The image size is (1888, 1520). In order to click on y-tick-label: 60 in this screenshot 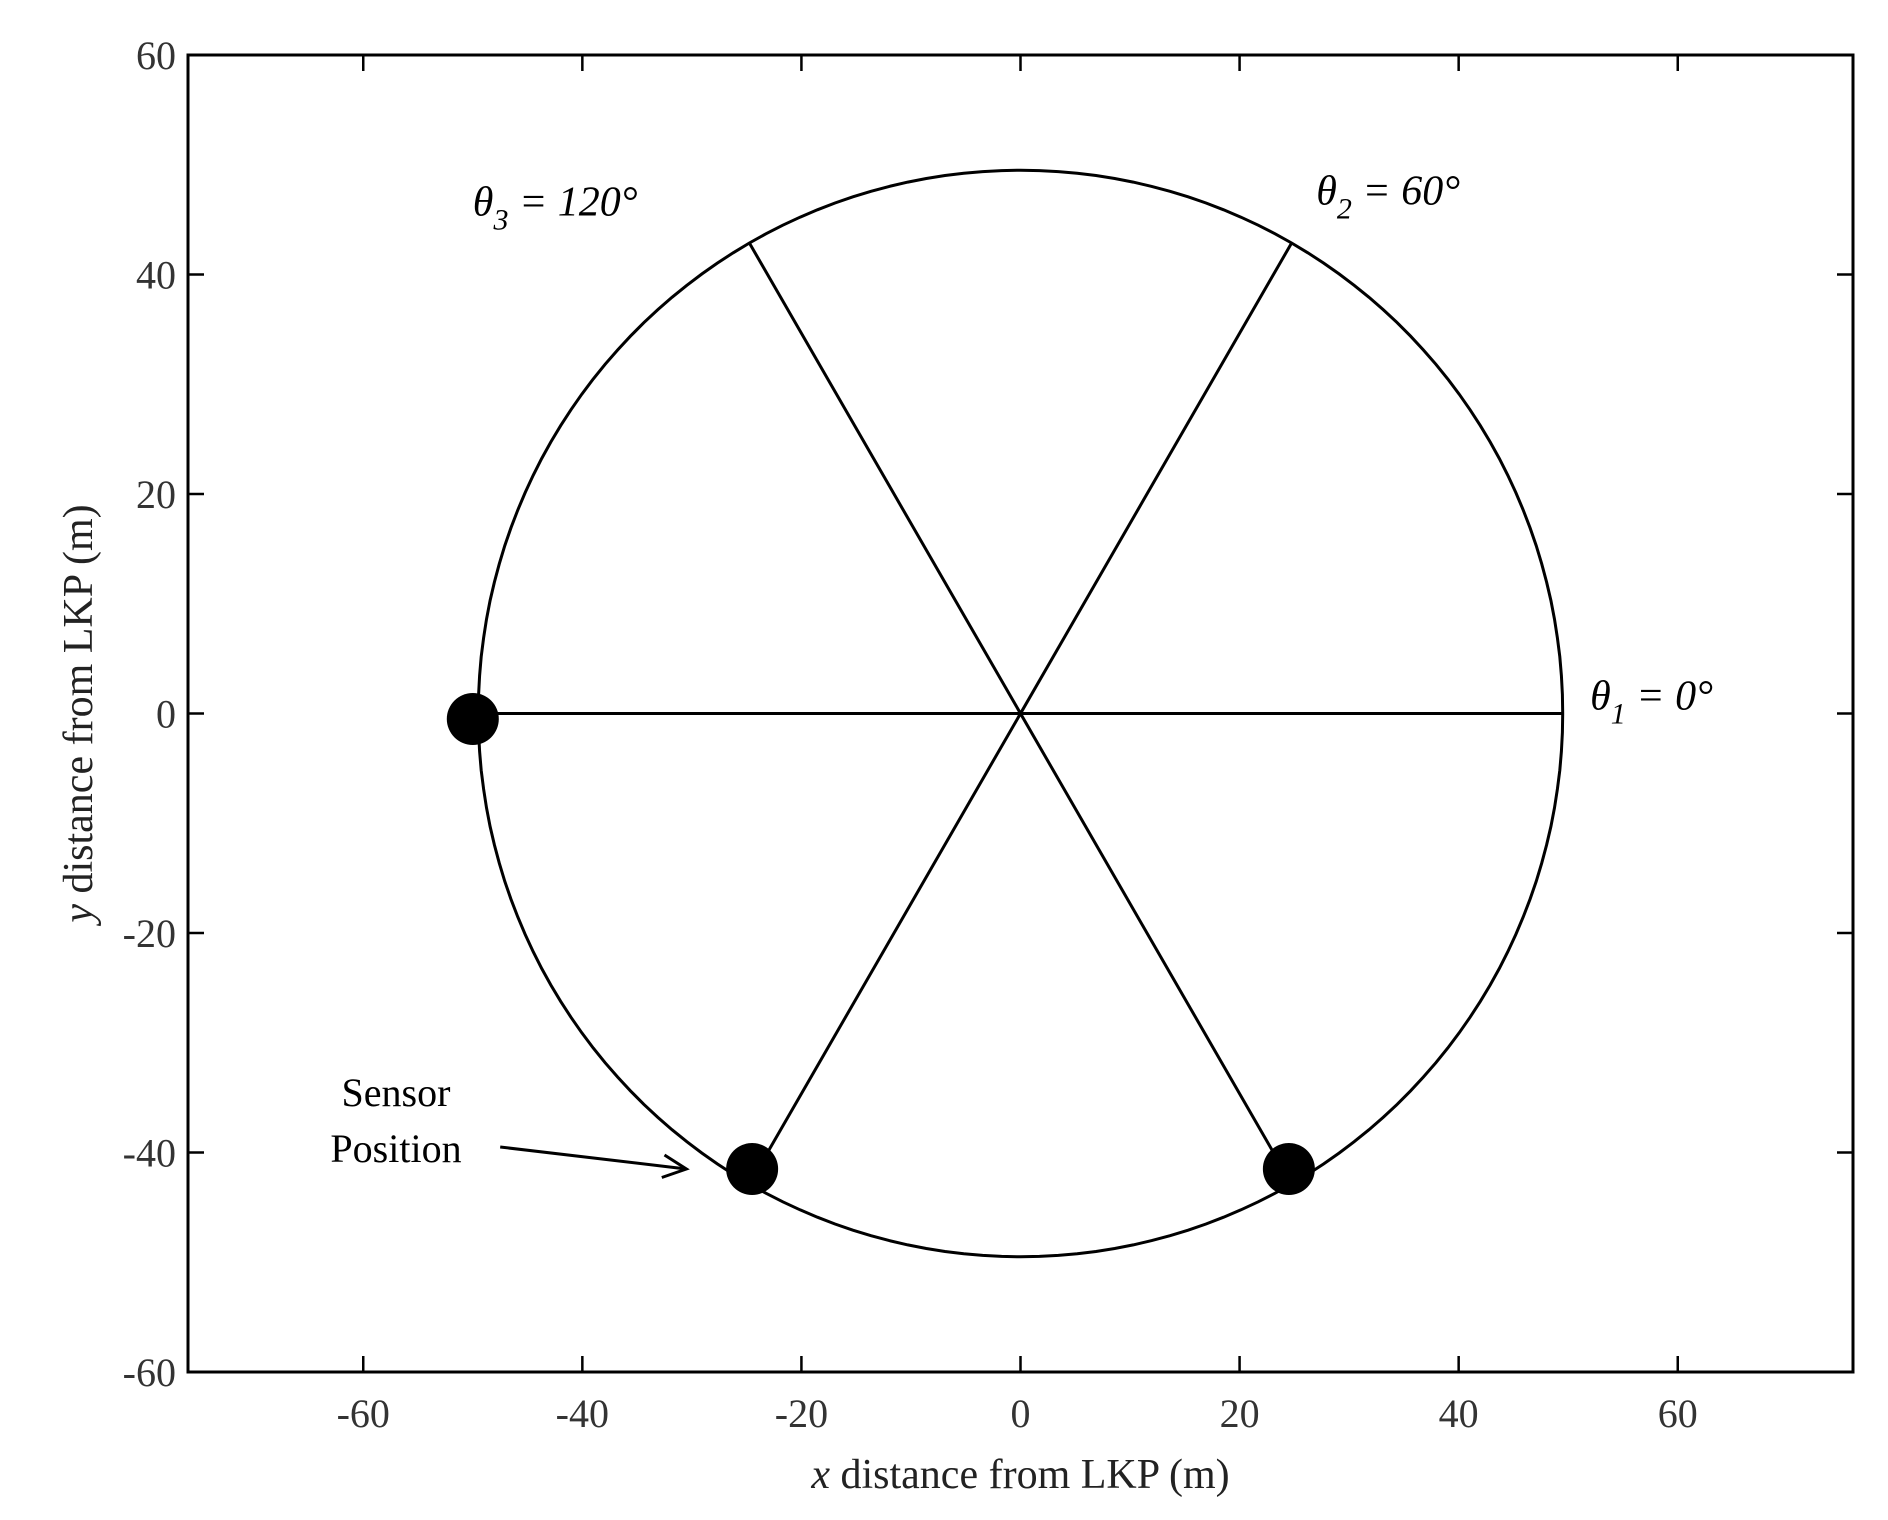, I will do `click(156, 55)`.